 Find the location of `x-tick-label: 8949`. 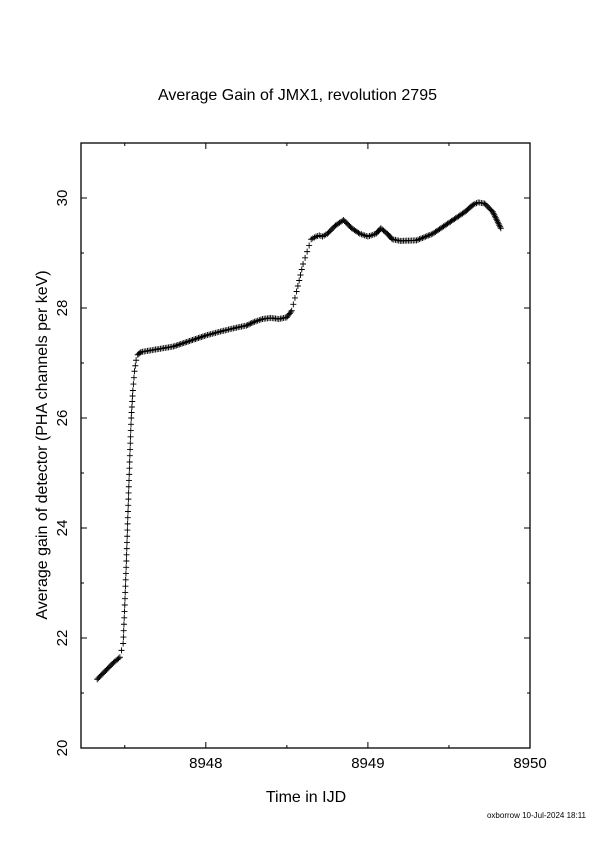

x-tick-label: 8949 is located at coordinates (367, 763).